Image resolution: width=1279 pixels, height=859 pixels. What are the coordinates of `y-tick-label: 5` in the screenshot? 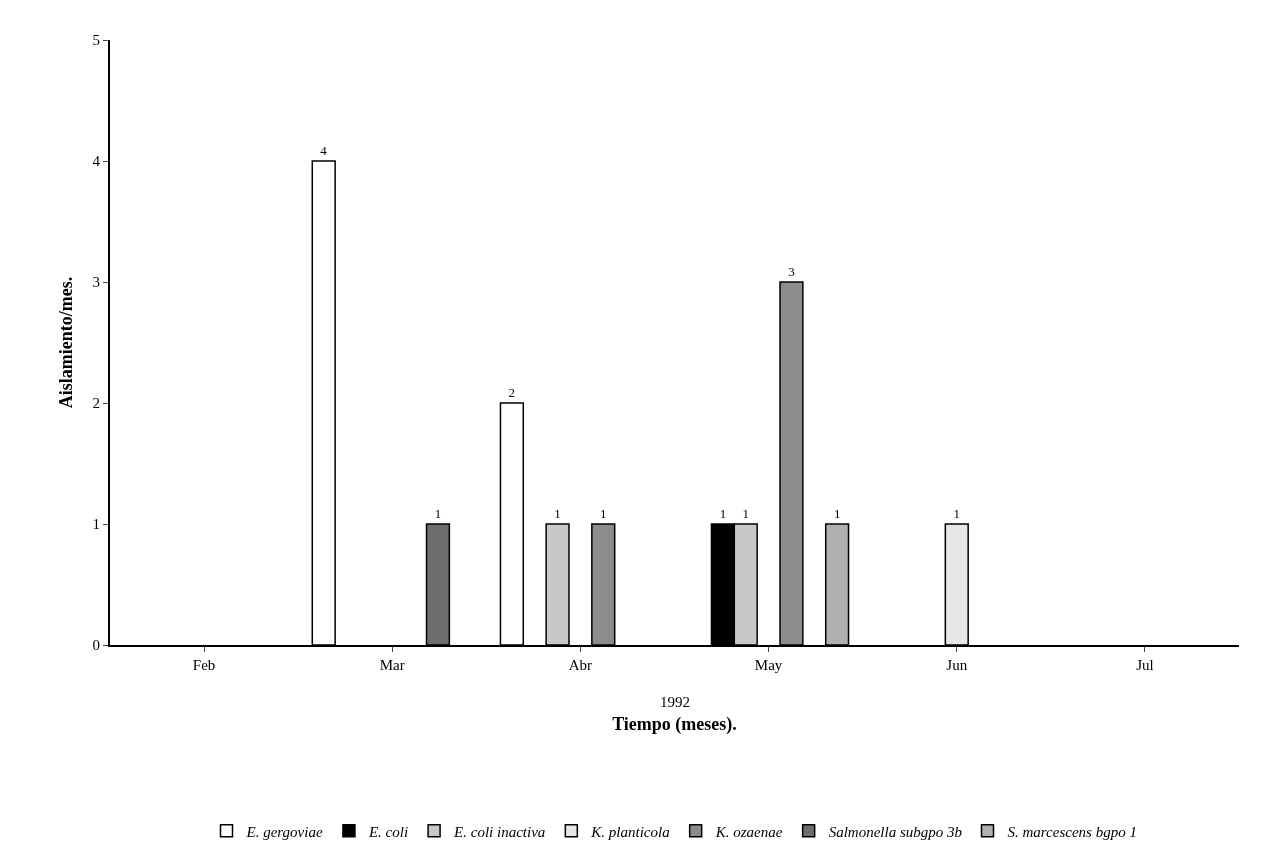 It's located at (96, 40).